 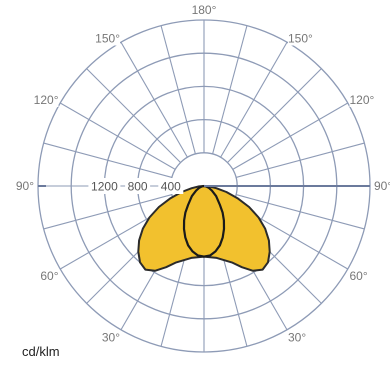 What do you see at coordinates (358, 276) in the screenshot?
I see `angle-label-right-60: 60°` at bounding box center [358, 276].